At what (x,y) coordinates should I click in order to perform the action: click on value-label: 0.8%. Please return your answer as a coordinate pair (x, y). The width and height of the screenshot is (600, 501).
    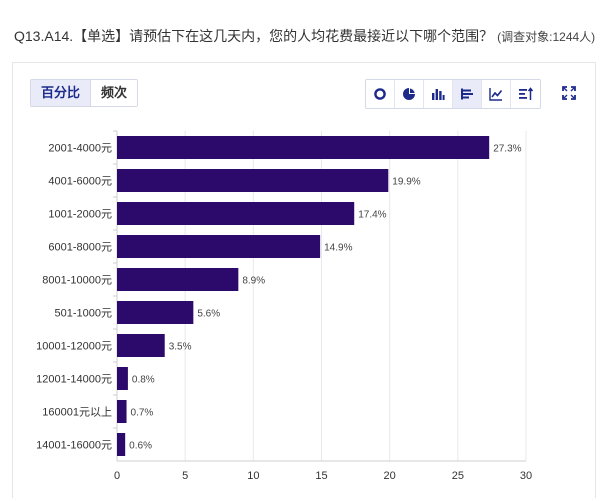
    Looking at the image, I should click on (143, 380).